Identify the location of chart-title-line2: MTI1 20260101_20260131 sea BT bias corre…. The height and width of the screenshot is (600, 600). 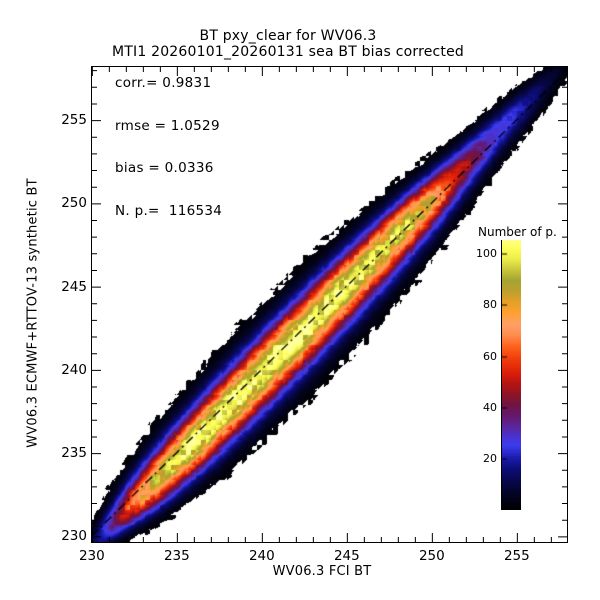
(288, 52).